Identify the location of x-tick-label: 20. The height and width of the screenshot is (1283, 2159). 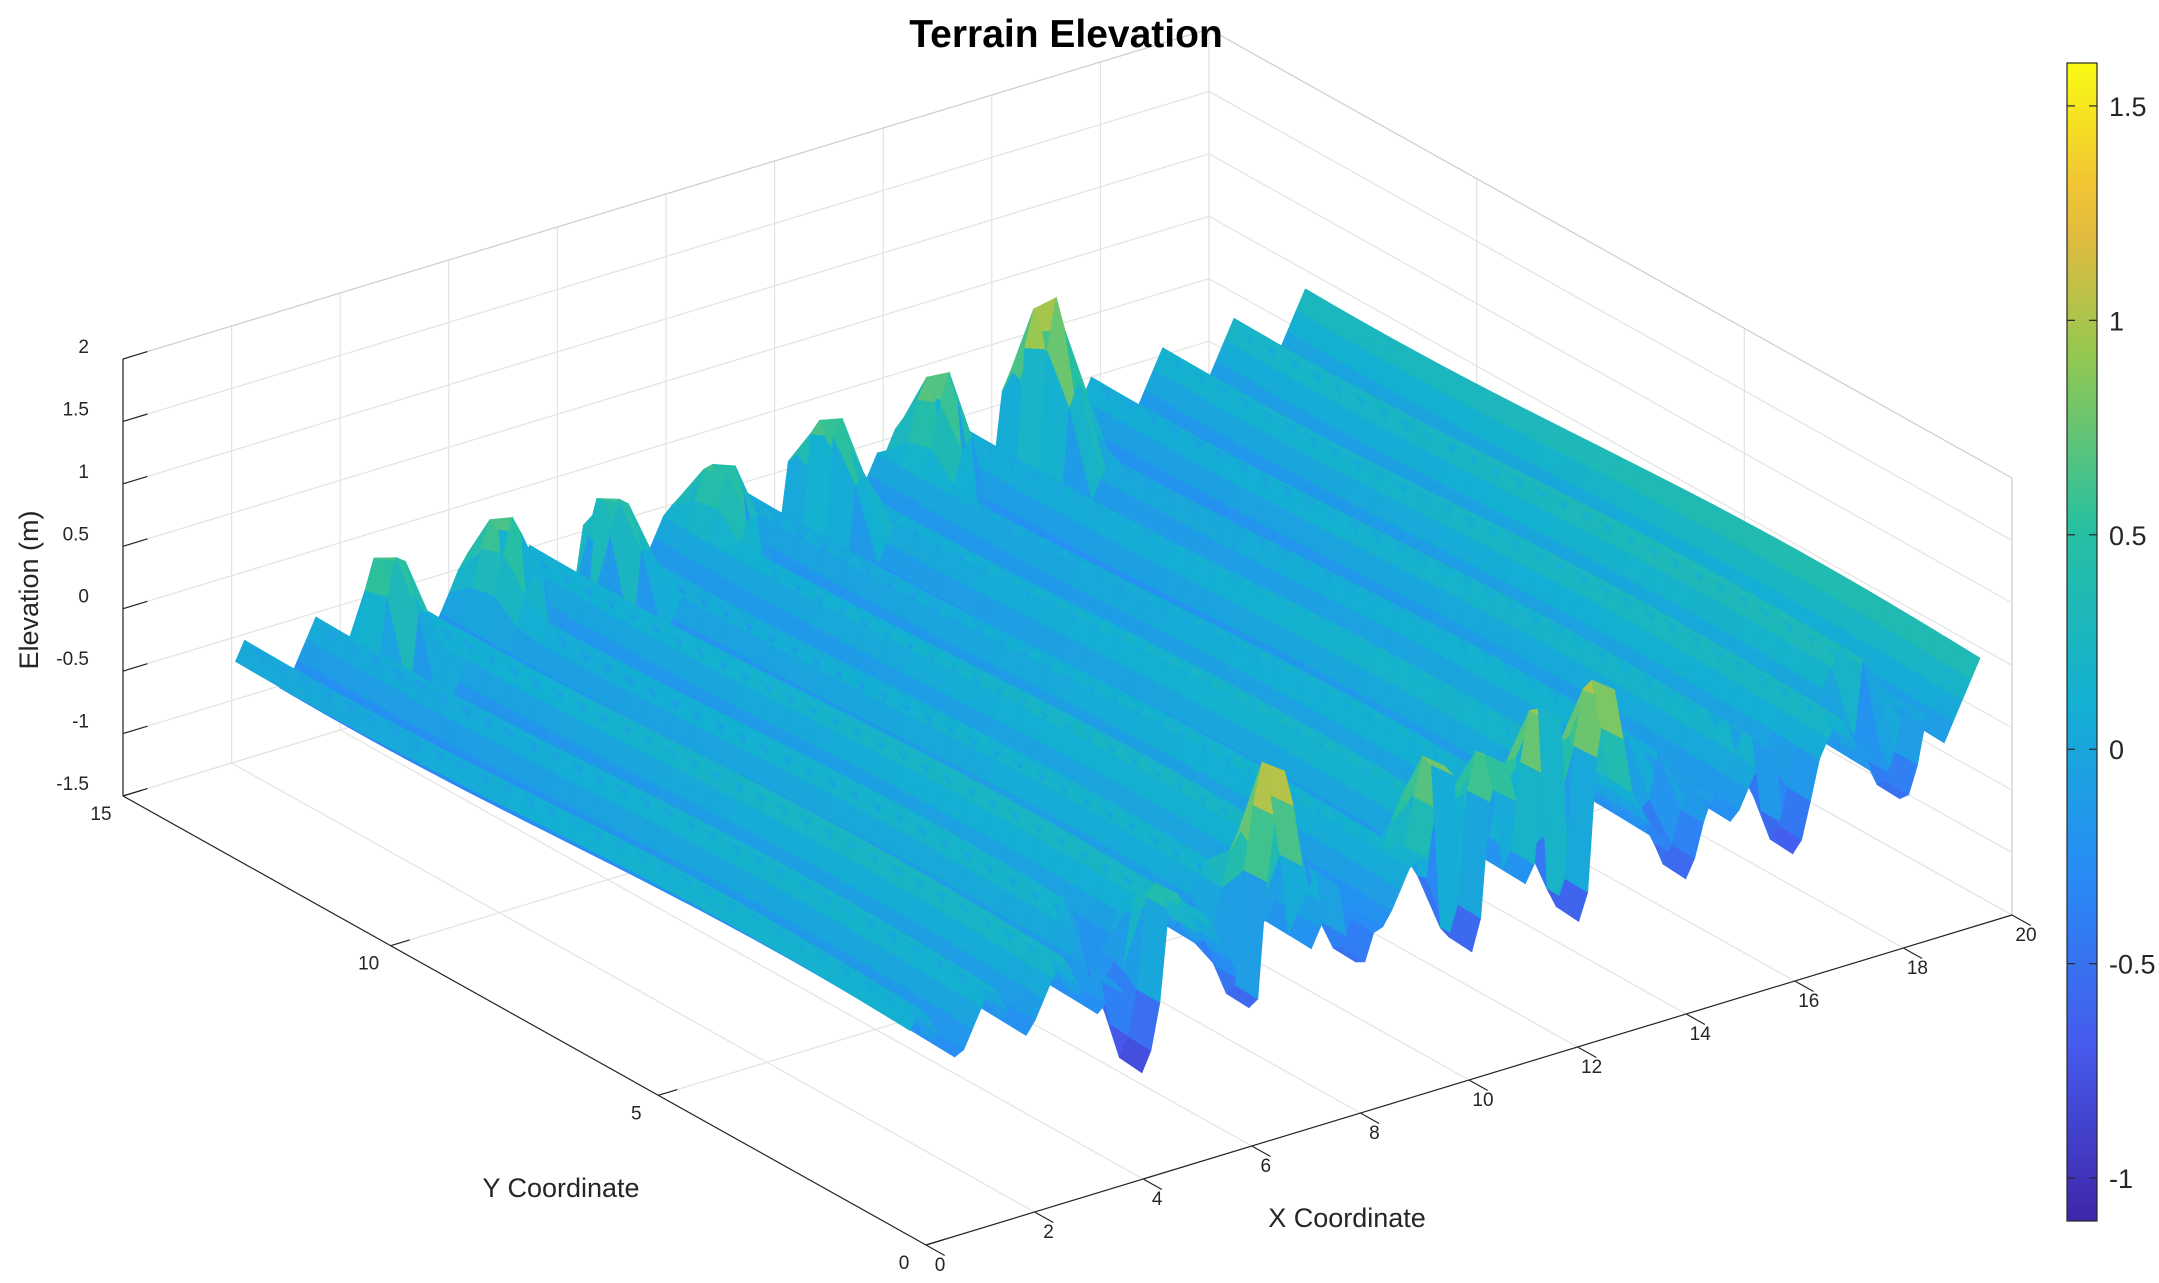
(2025, 935).